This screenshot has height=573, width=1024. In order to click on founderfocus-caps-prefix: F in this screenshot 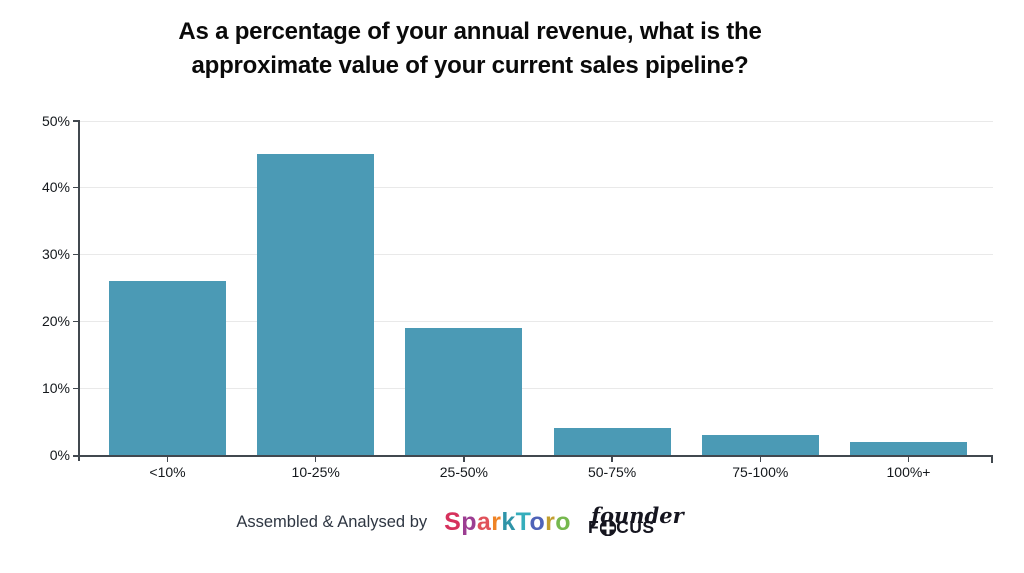, I will do `click(593, 527)`.